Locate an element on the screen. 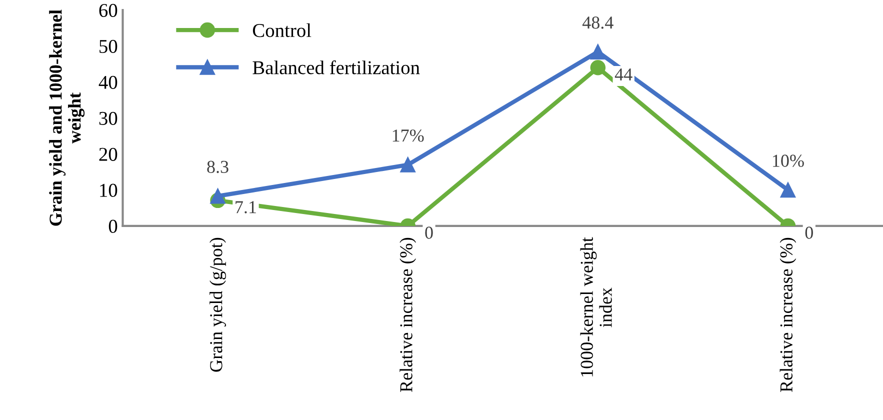 The height and width of the screenshot is (420, 883). y-tick-label: 60 is located at coordinates (108, 11).